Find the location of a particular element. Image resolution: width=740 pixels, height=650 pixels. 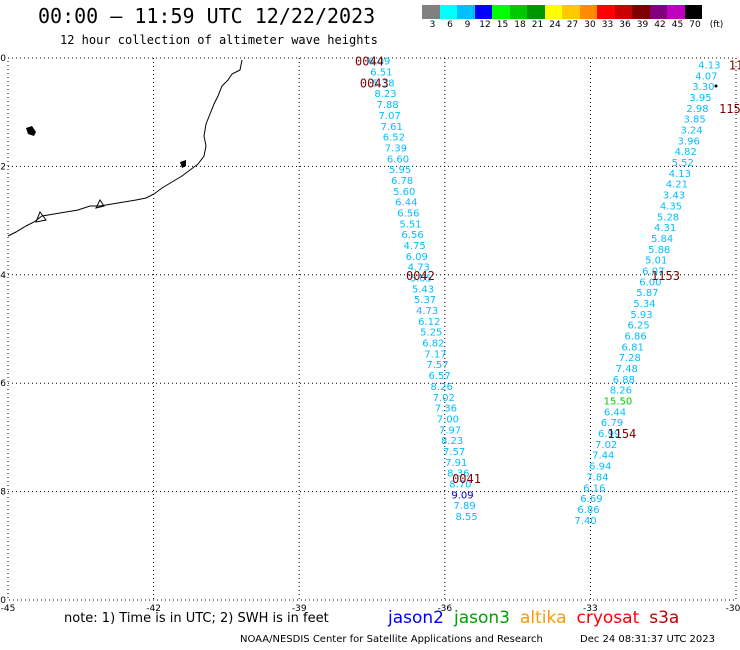

wave-height-label: 5.37 is located at coordinates (425, 300).